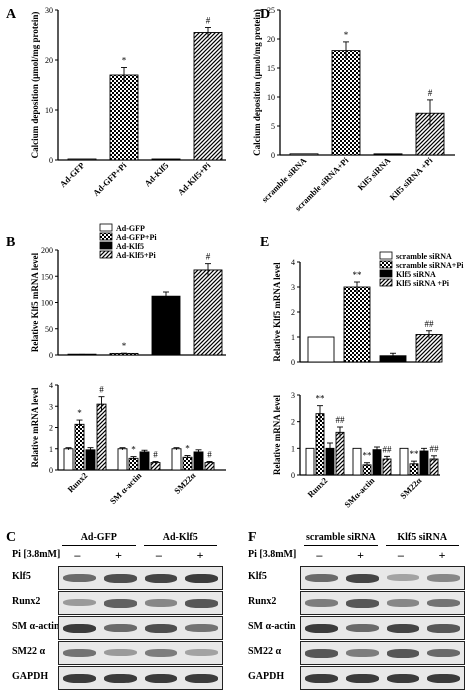 The height and width of the screenshot is (690, 474). Describe the element at coordinates (110, 179) in the screenshot. I see `x-tick-label: Ad-GFP+Pi` at that location.